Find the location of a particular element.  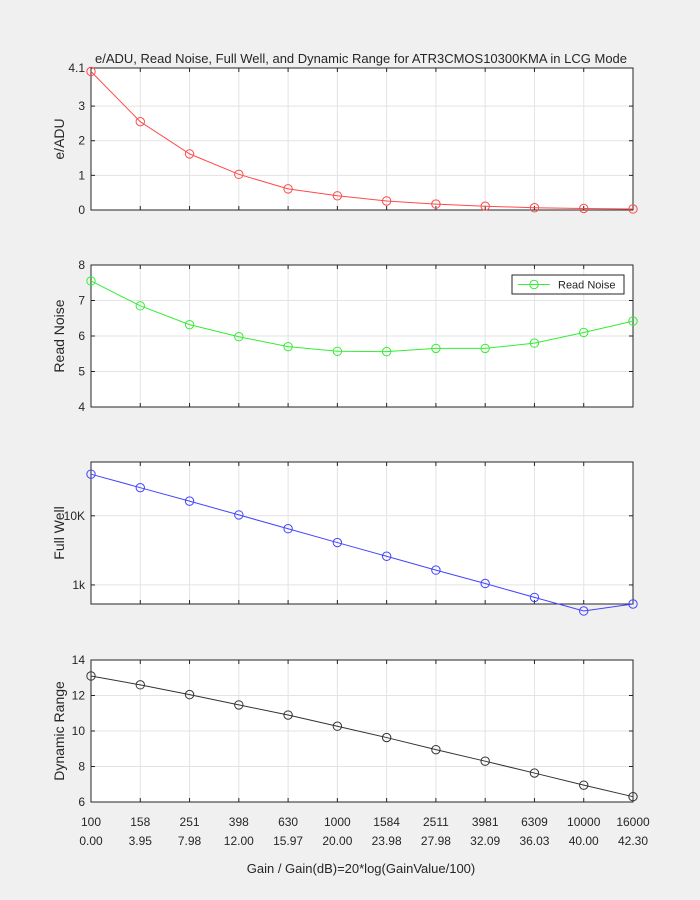

y-tick-label: 2 is located at coordinates (81, 141).